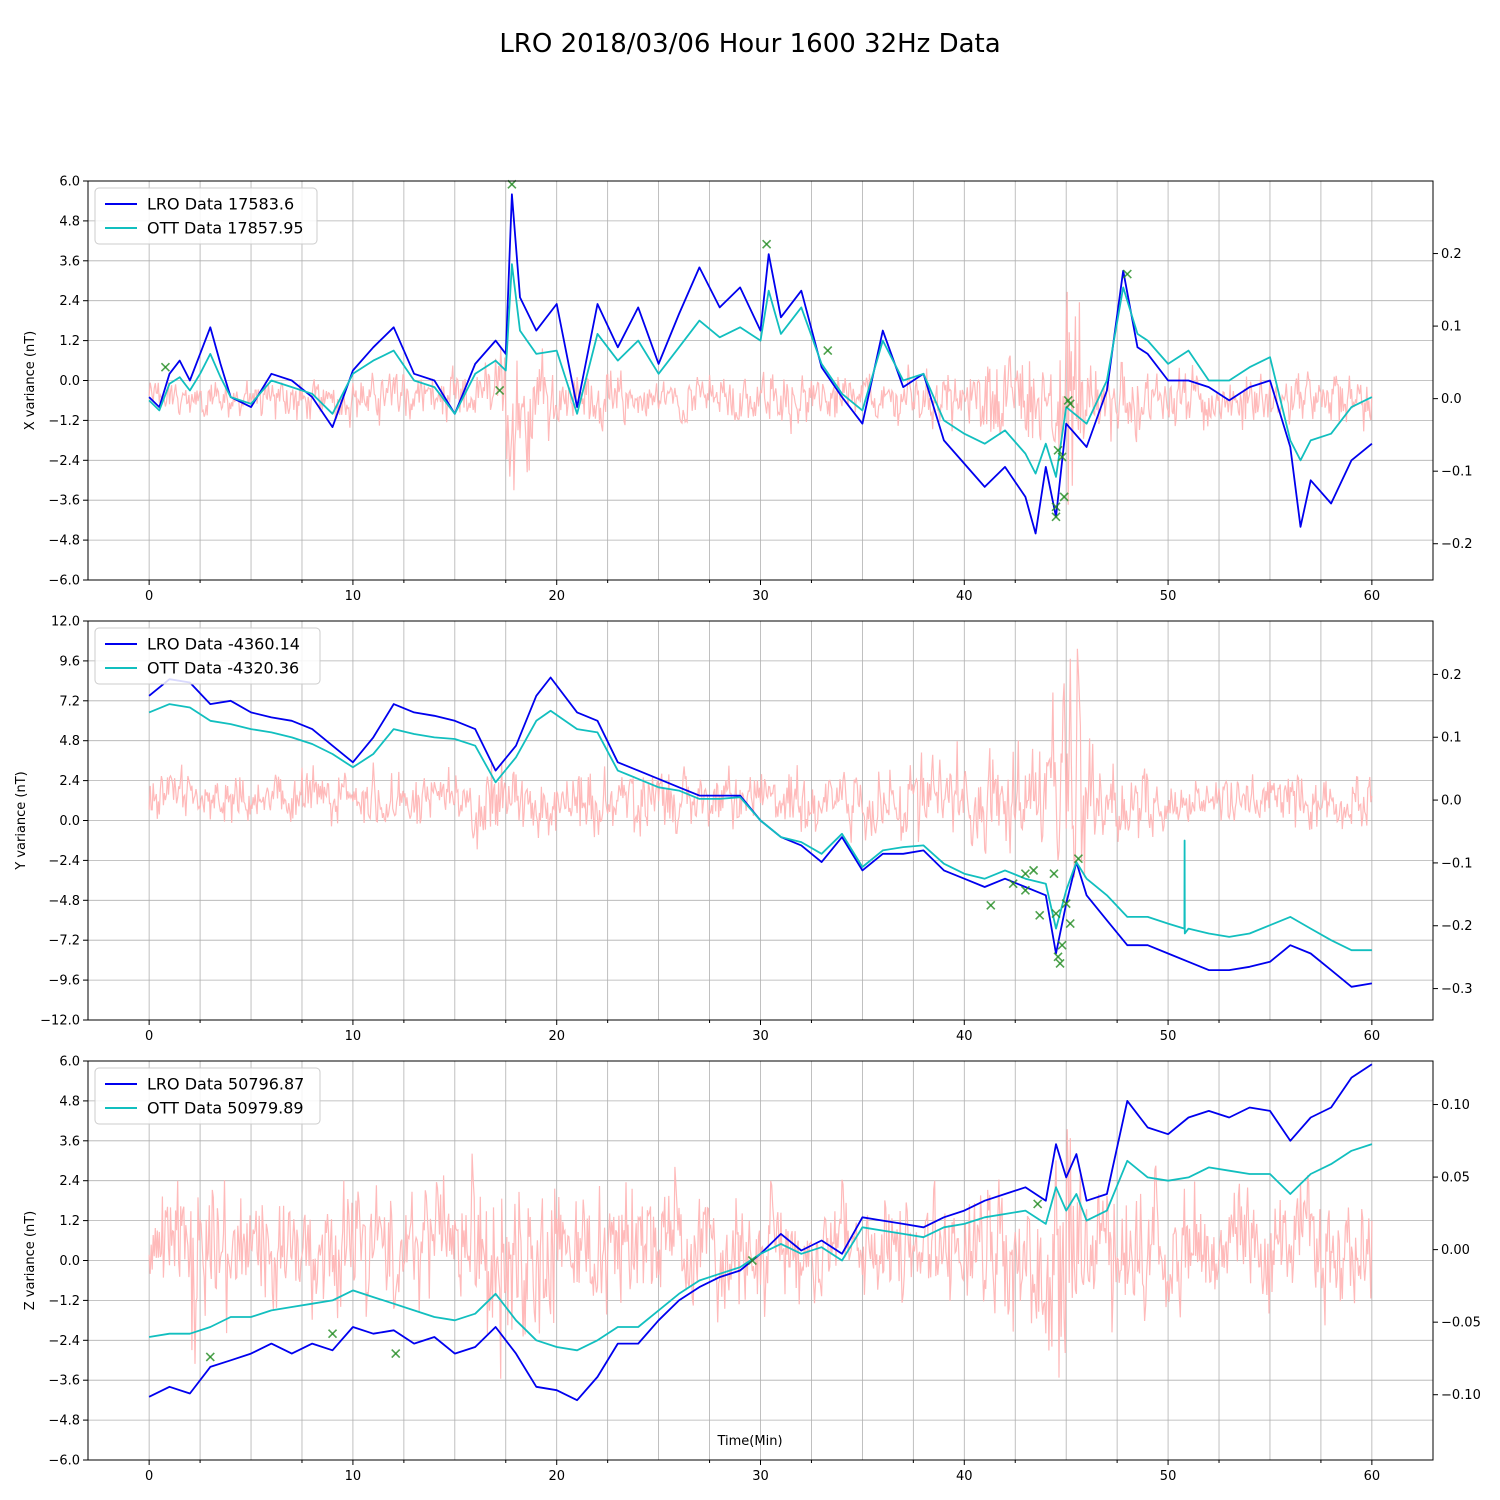 The width and height of the screenshot is (1500, 1500). What do you see at coordinates (223, 644) in the screenshot?
I see `legend-entry-label: LRO Data -4360.14` at bounding box center [223, 644].